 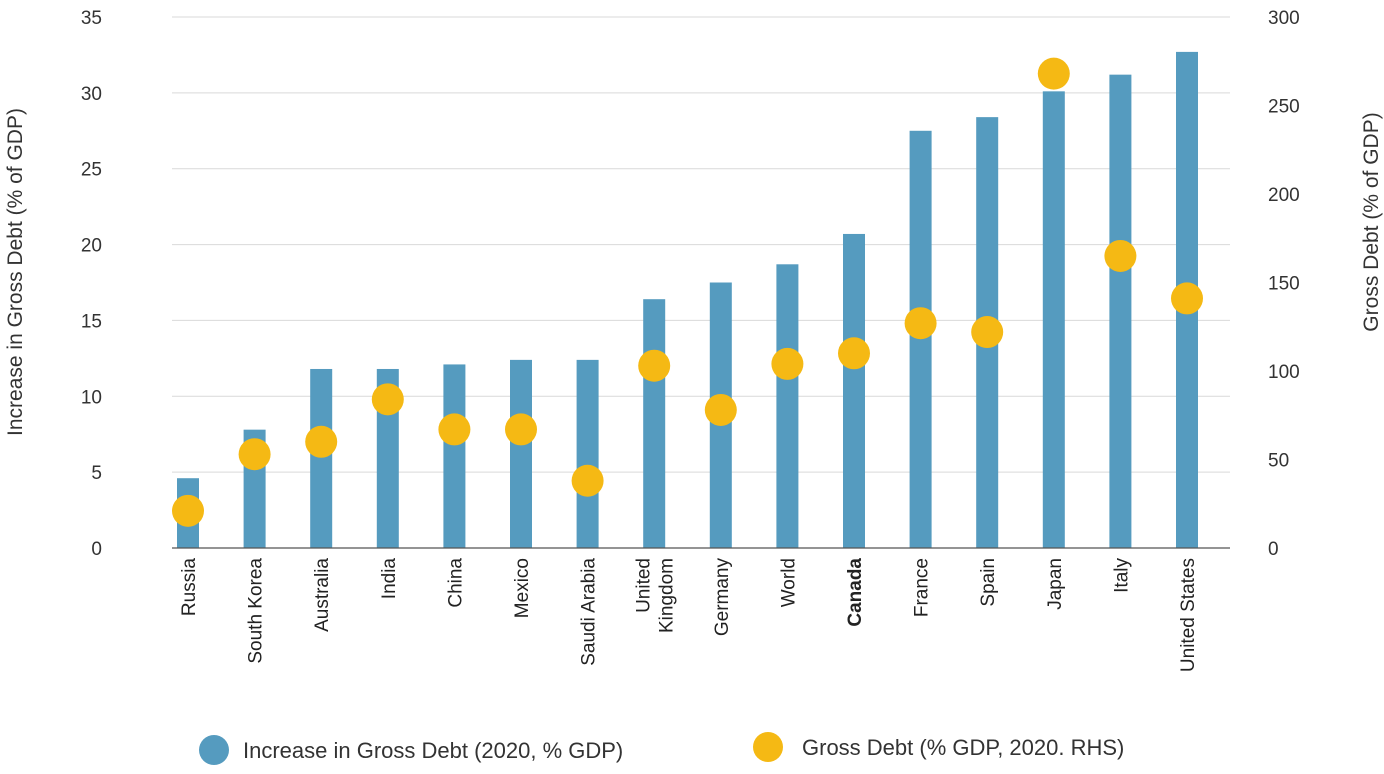 What do you see at coordinates (1284, 107) in the screenshot?
I see `right-y-tick-label: 250` at bounding box center [1284, 107].